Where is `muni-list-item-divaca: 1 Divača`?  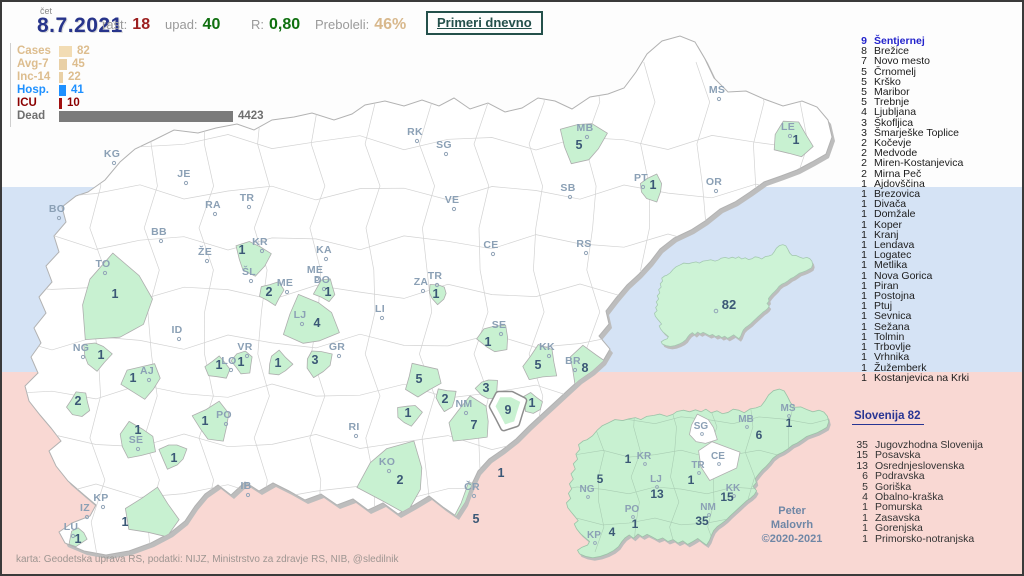 muni-list-item-divaca: 1 Divača is located at coordinates (934, 204).